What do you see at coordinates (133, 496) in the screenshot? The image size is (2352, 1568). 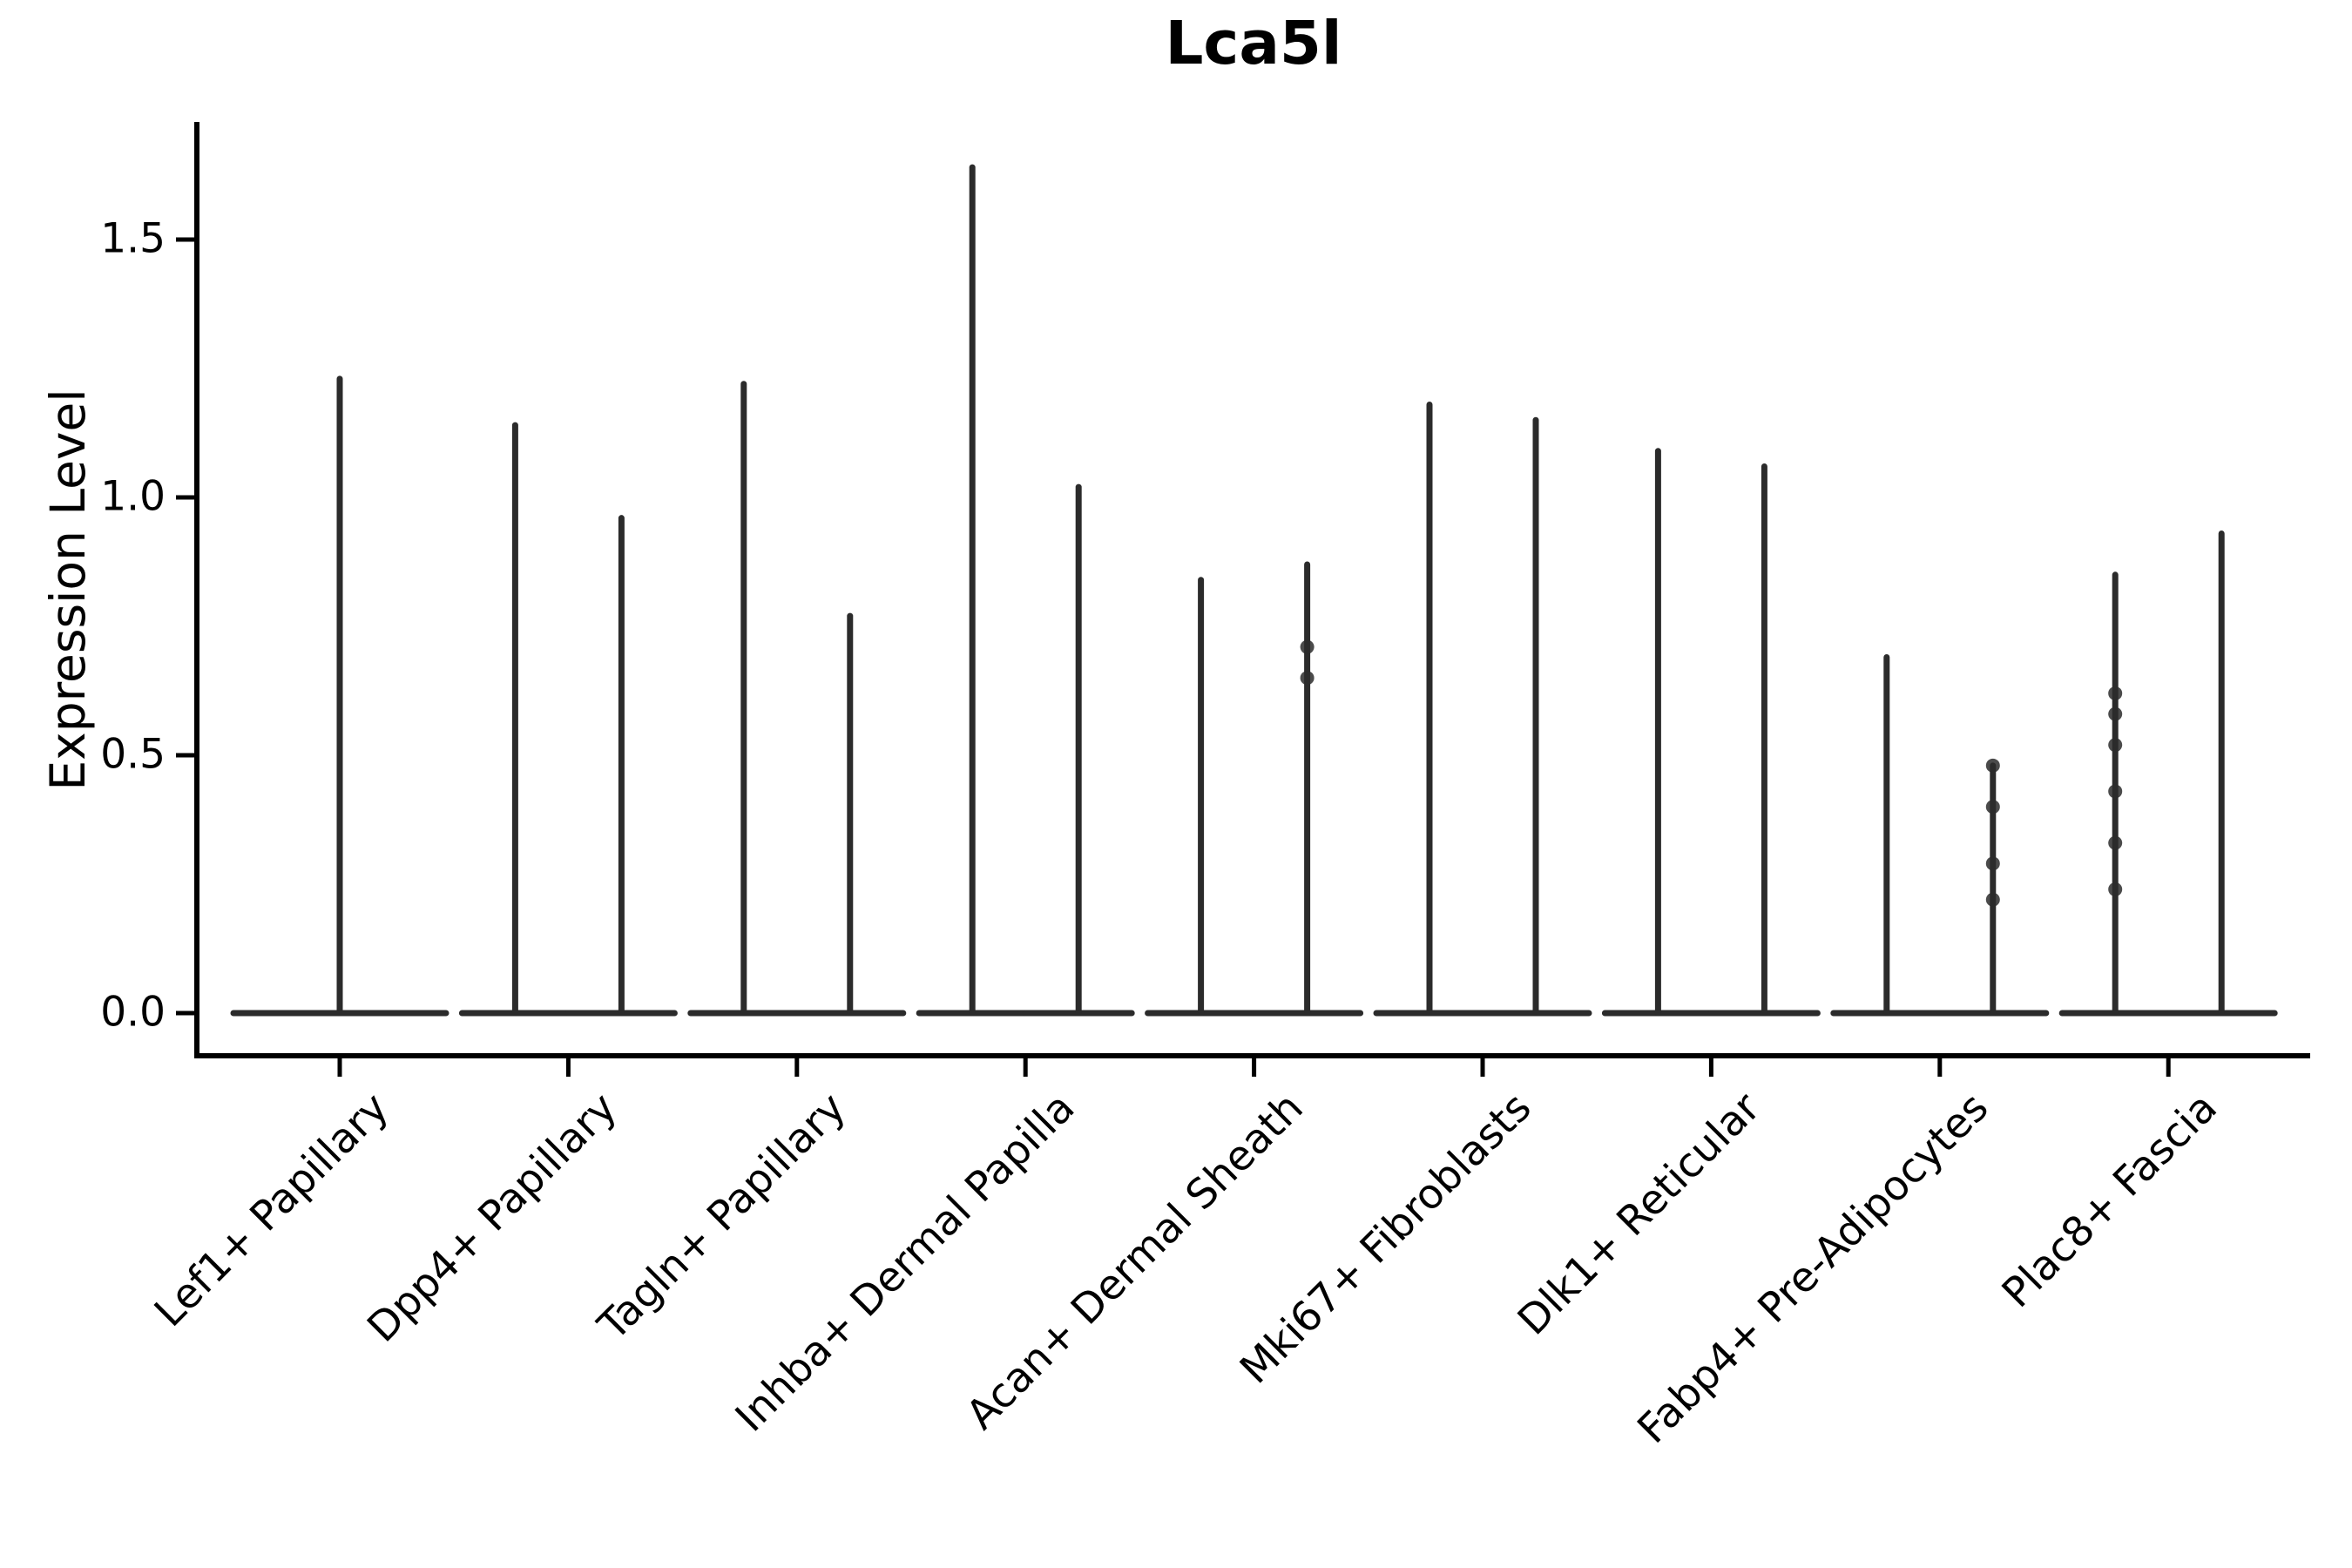 I see `y-tick-label: 1.0` at bounding box center [133, 496].